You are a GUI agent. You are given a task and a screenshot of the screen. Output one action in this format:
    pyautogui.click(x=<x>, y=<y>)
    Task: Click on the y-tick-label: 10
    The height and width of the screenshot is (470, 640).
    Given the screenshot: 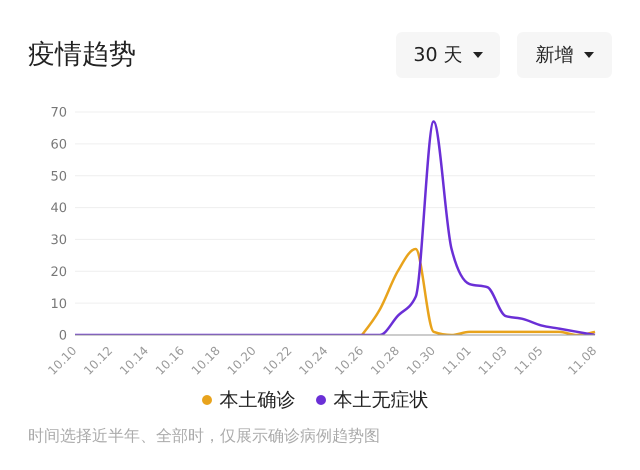 What is the action you would take?
    pyautogui.click(x=58, y=304)
    